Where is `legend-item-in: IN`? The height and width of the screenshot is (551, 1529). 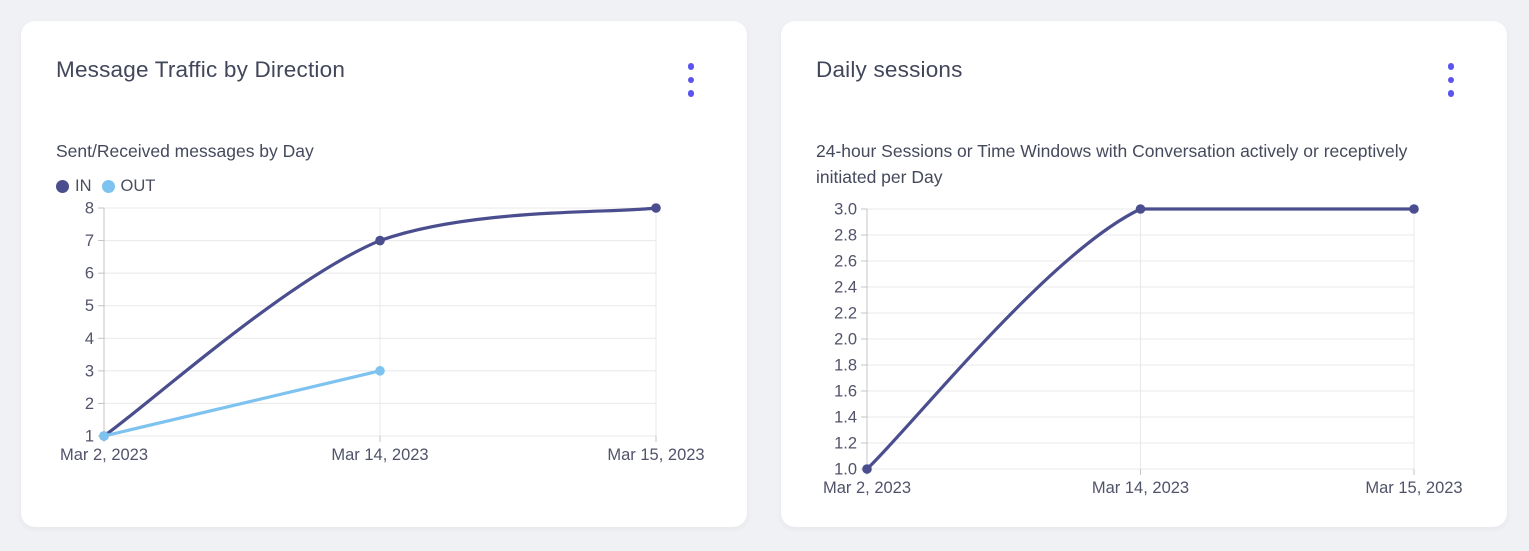 legend-item-in: IN is located at coordinates (74, 186).